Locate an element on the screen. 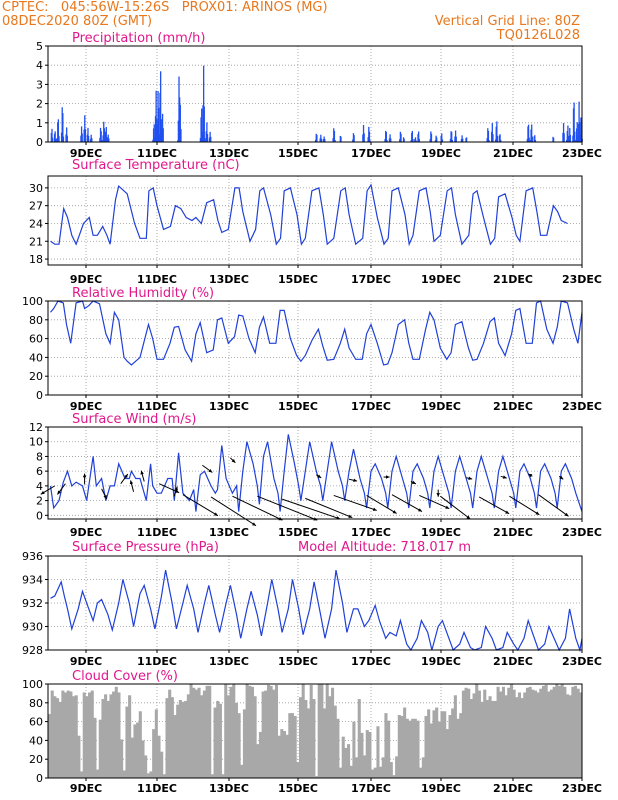 The image size is (618, 800). y-tick-label: 0 is located at coordinates (39, 395).